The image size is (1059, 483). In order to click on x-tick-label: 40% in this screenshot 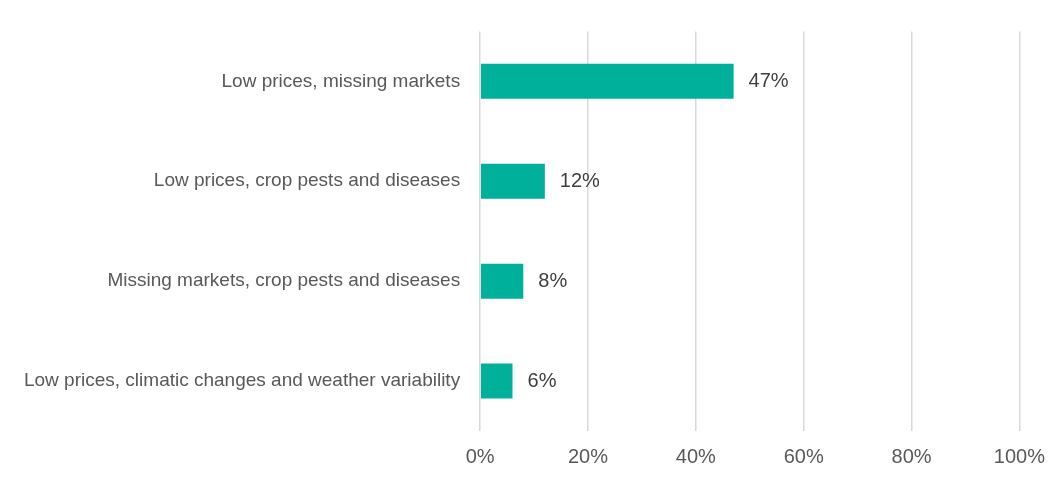, I will do `click(696, 455)`.